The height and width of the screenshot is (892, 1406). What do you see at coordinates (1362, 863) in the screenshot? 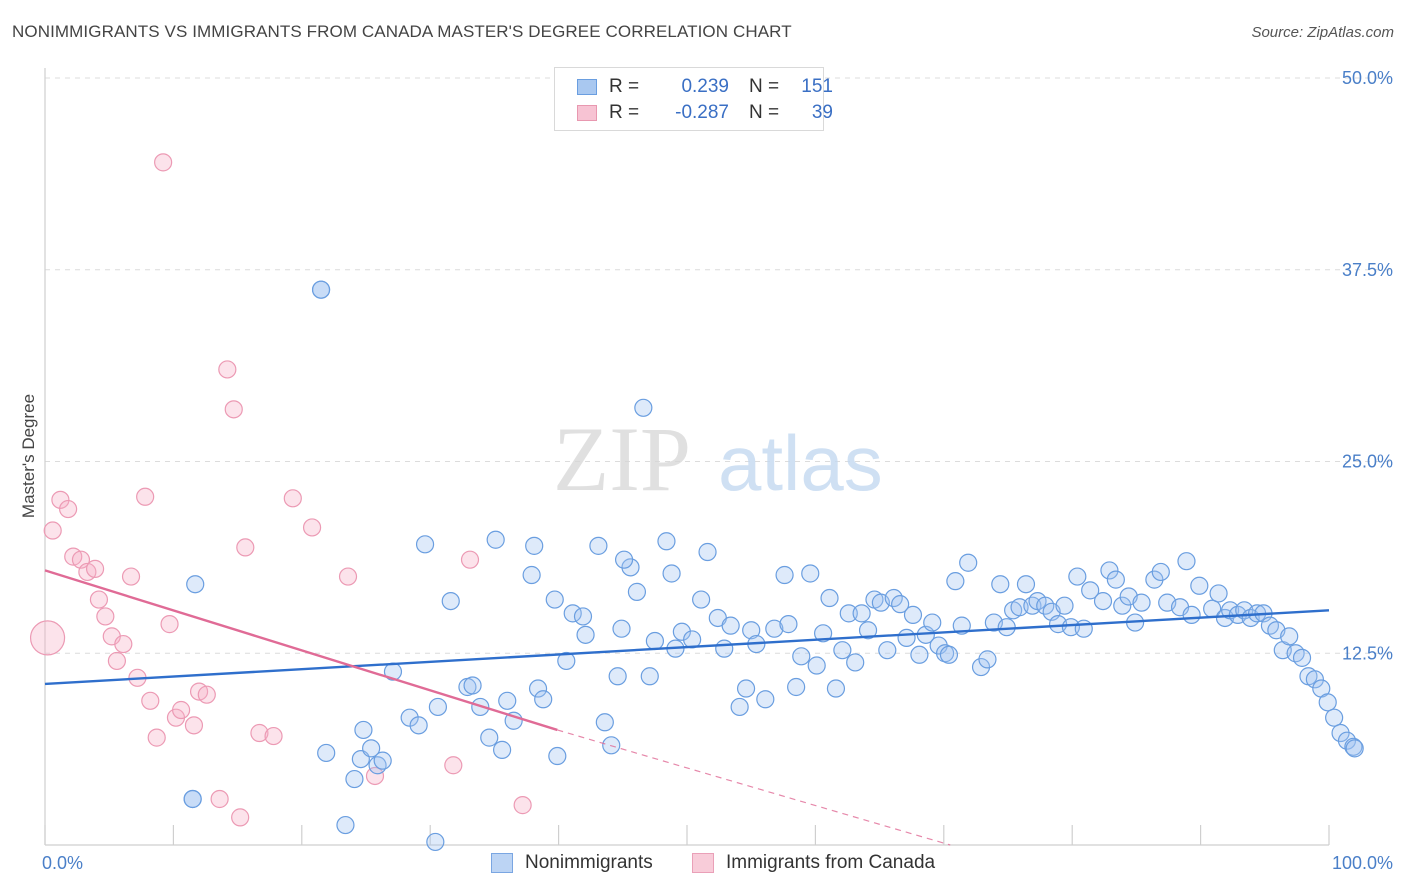
I see `x-tick-label: 100.0%` at bounding box center [1362, 863].